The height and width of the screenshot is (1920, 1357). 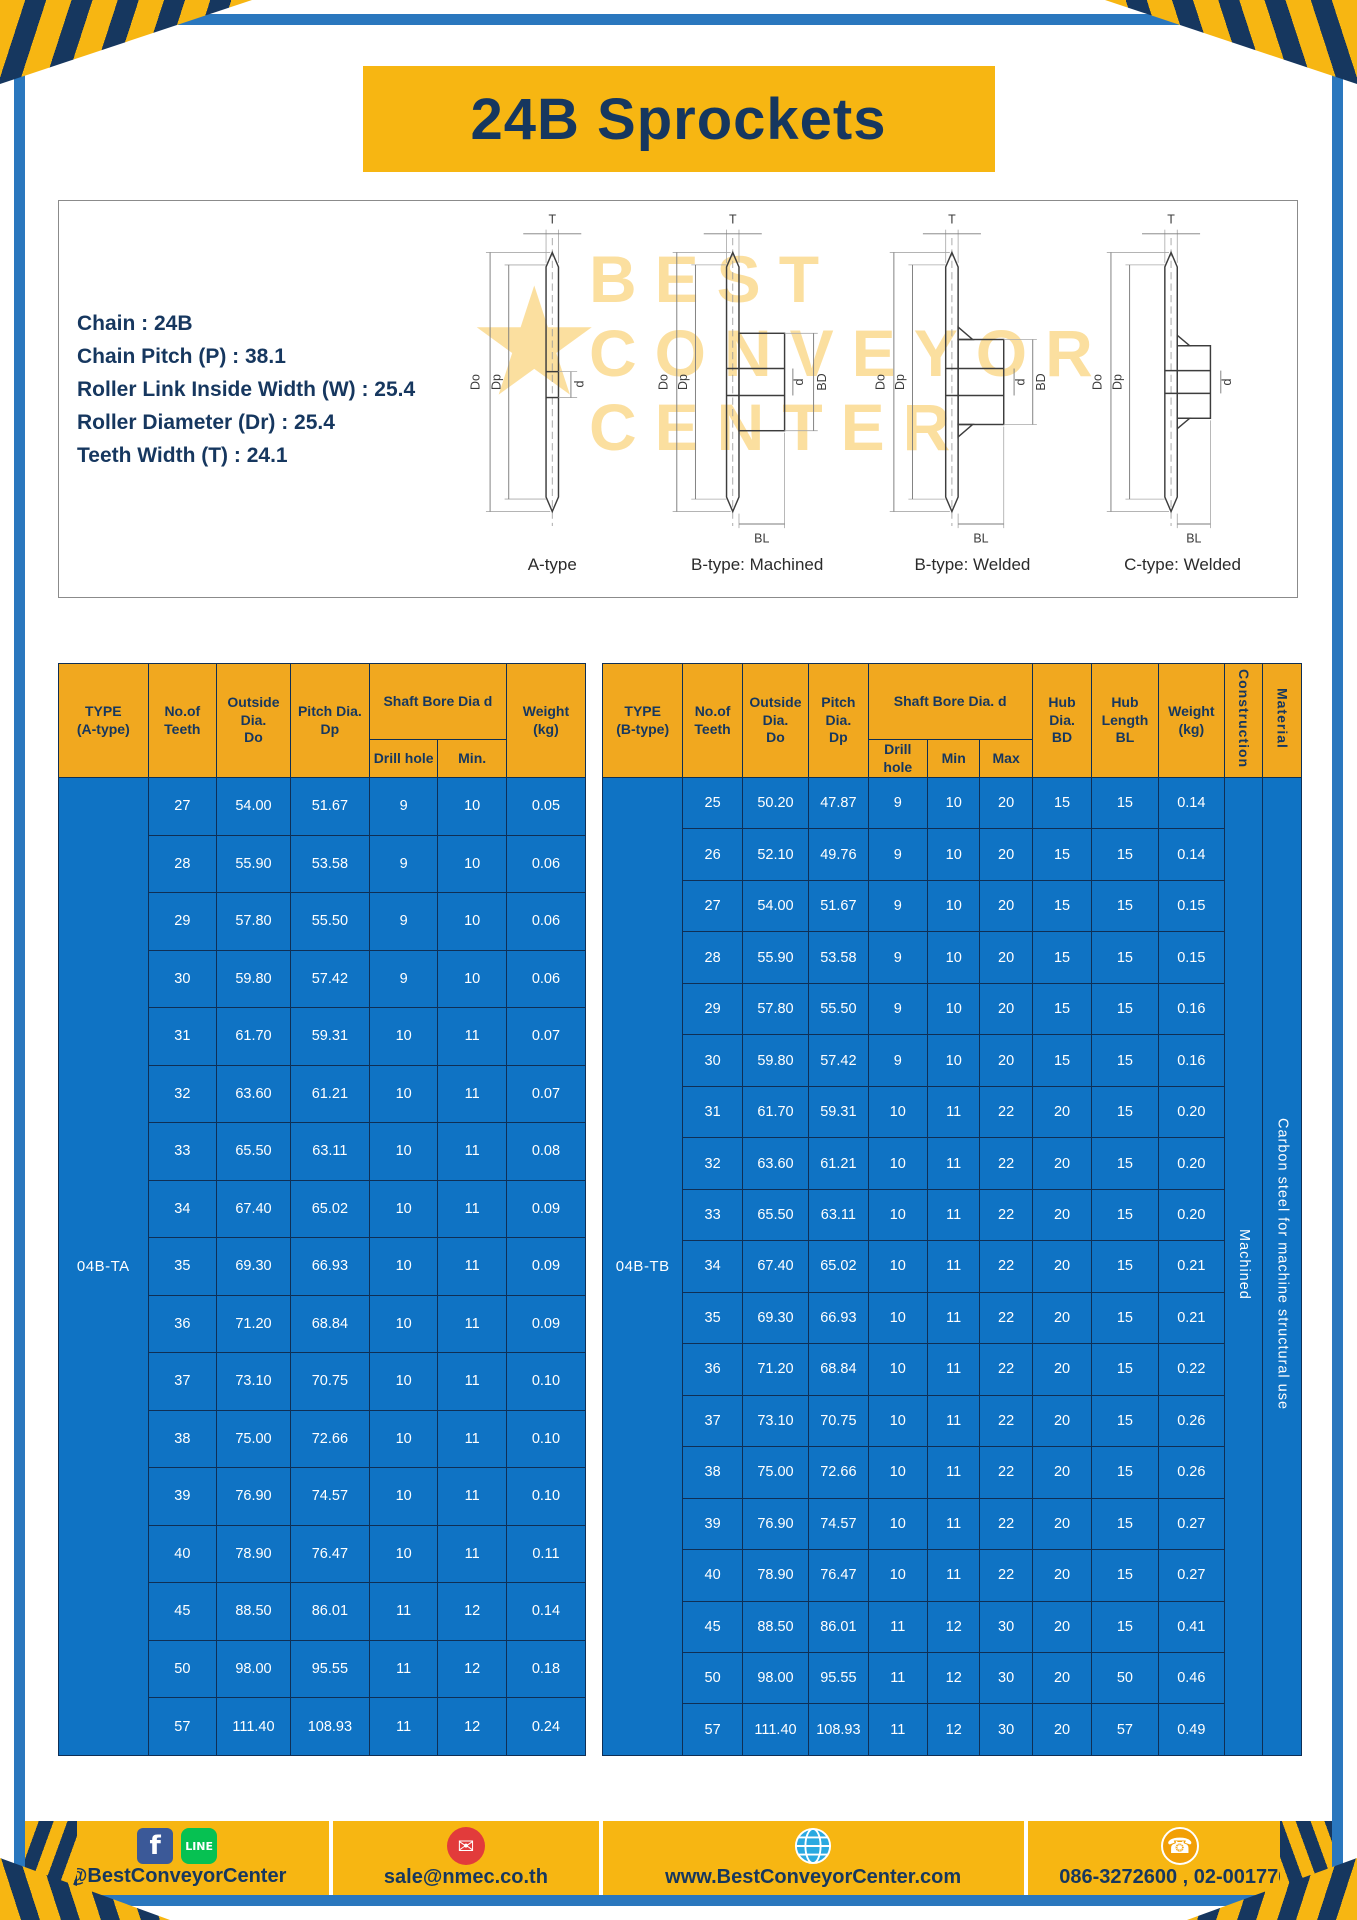 I want to click on col-header-shaft-bore: Shaft Bore Dia d, so click(x=437, y=701).